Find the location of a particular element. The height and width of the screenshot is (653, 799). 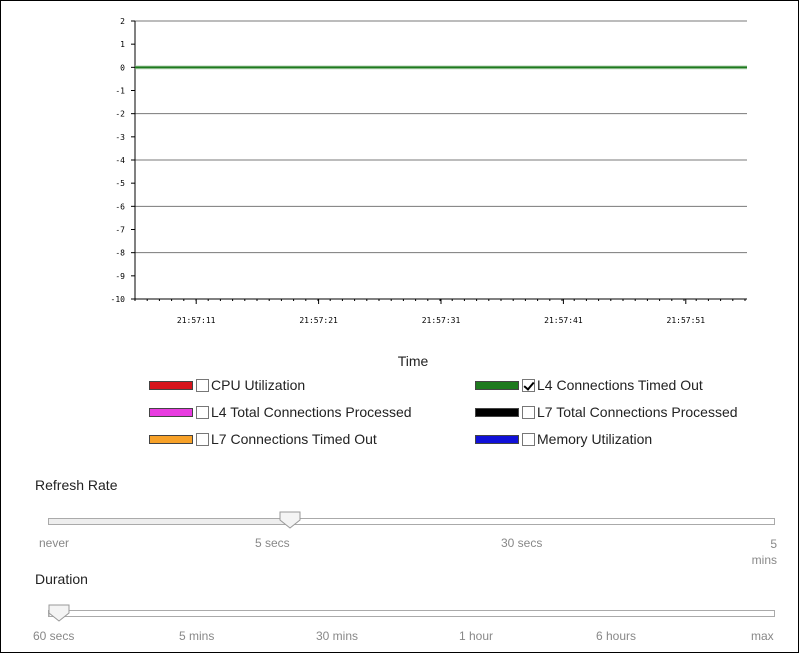

duration-option-30-mins: 30 mins is located at coordinates (337, 636).